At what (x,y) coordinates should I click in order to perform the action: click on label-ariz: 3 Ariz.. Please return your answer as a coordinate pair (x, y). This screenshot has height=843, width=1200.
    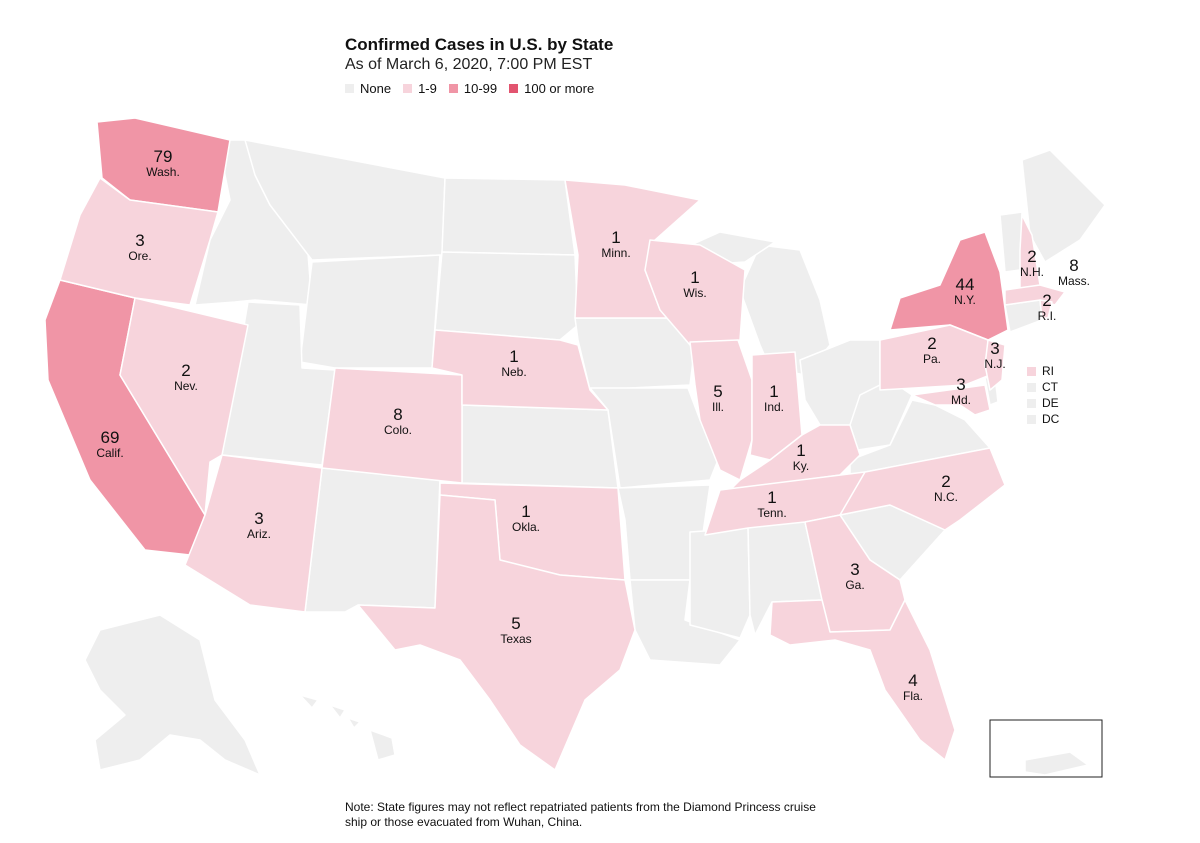
    Looking at the image, I should click on (259, 525).